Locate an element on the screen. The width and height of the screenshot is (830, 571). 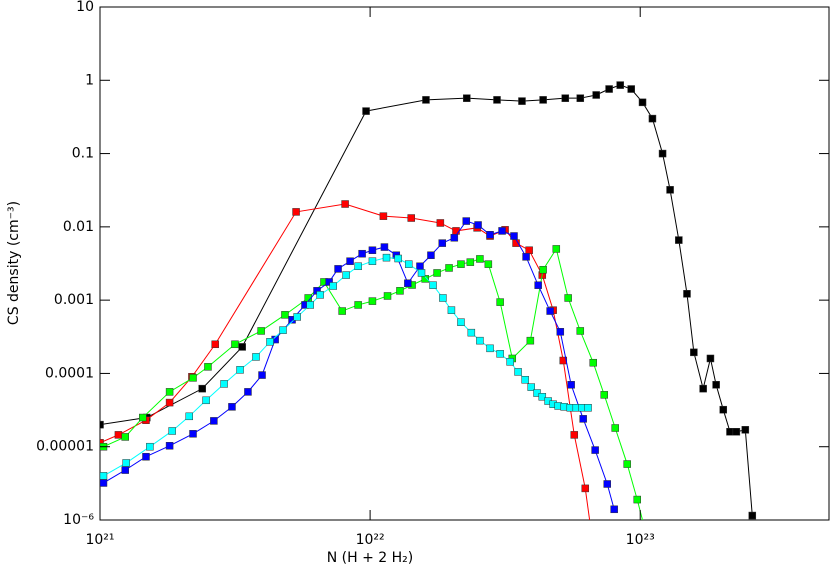
y-tick-label: 0.1 is located at coordinates (83, 154).